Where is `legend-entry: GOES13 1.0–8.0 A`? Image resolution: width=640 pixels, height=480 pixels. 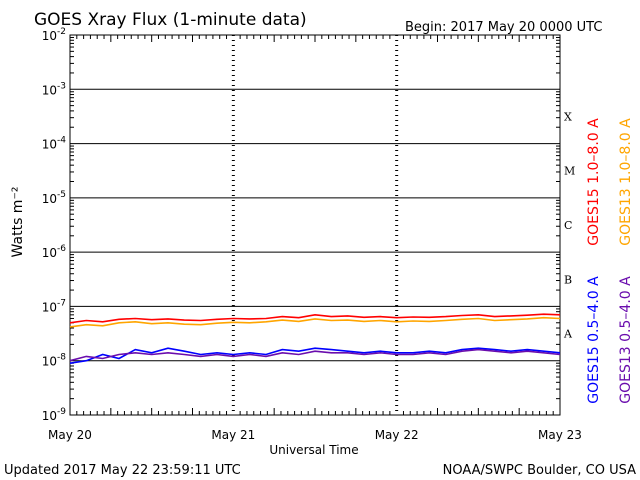
legend-entry: GOES13 1.0–8.0 A is located at coordinates (626, 182).